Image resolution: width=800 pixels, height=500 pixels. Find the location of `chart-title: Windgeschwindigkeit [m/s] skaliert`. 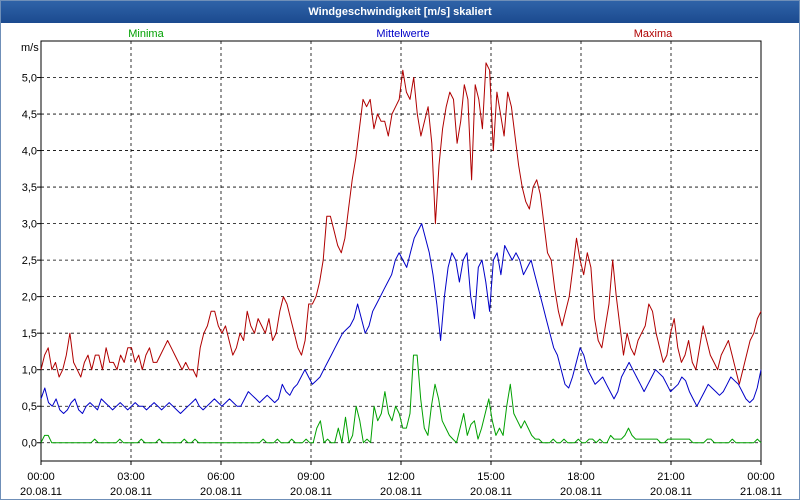

chart-title: Windgeschwindigkeit [m/s] skaliert is located at coordinates (400, 12).